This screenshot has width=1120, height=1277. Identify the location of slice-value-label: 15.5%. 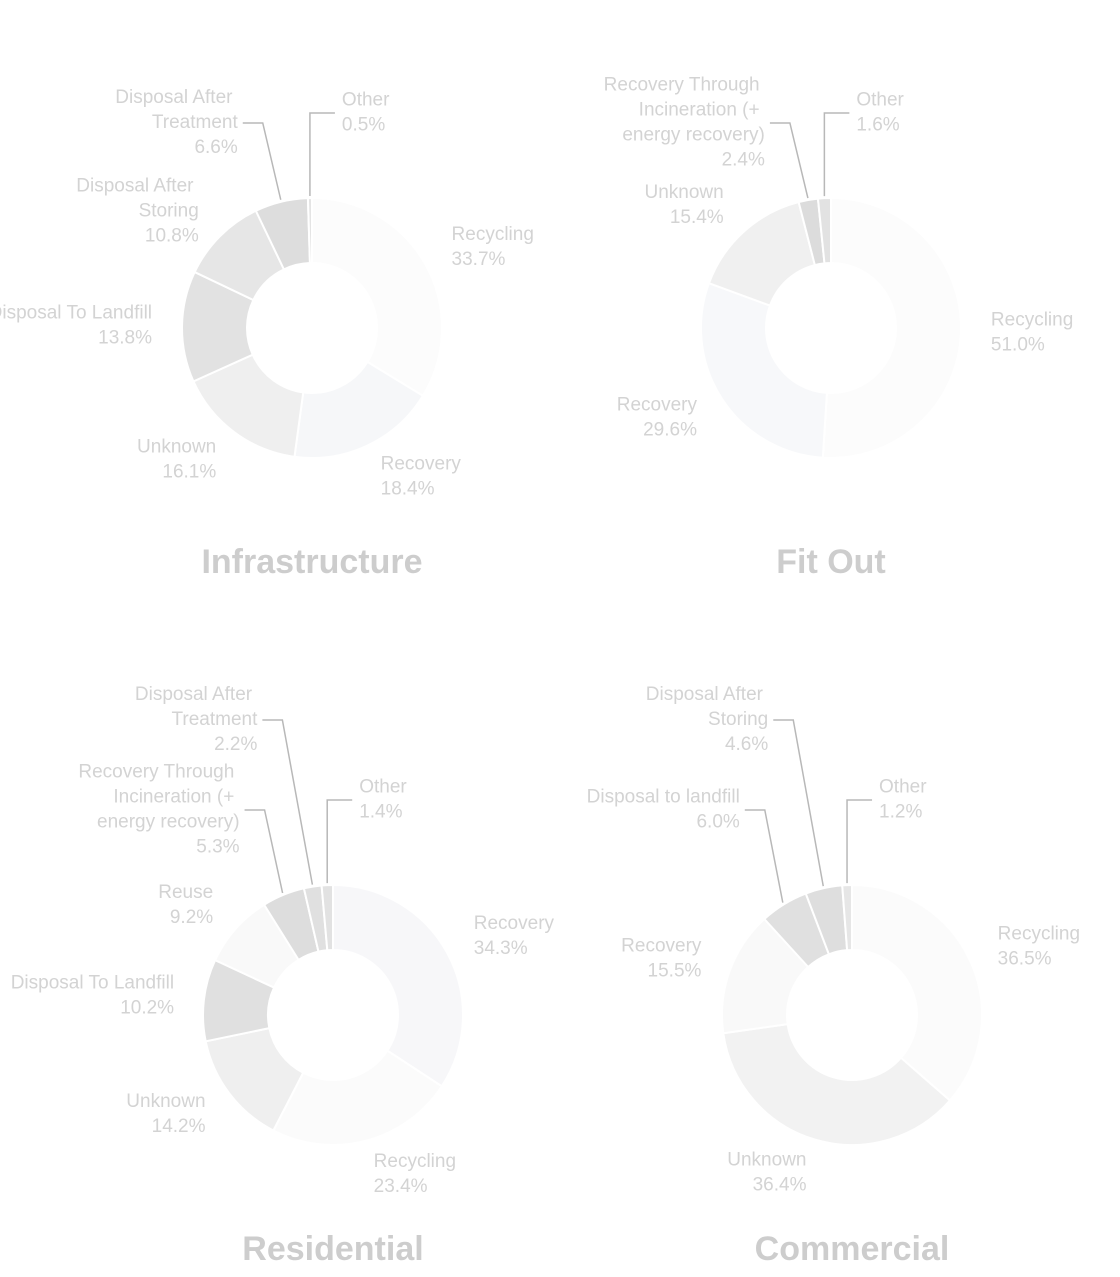
(675, 971).